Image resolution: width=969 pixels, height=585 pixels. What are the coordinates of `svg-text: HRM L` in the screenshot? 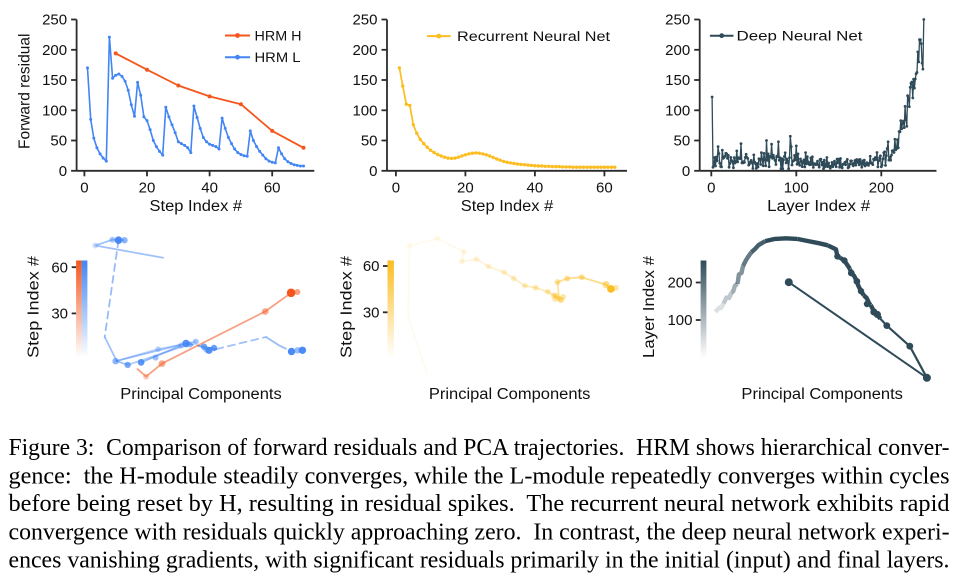 It's located at (278, 57).